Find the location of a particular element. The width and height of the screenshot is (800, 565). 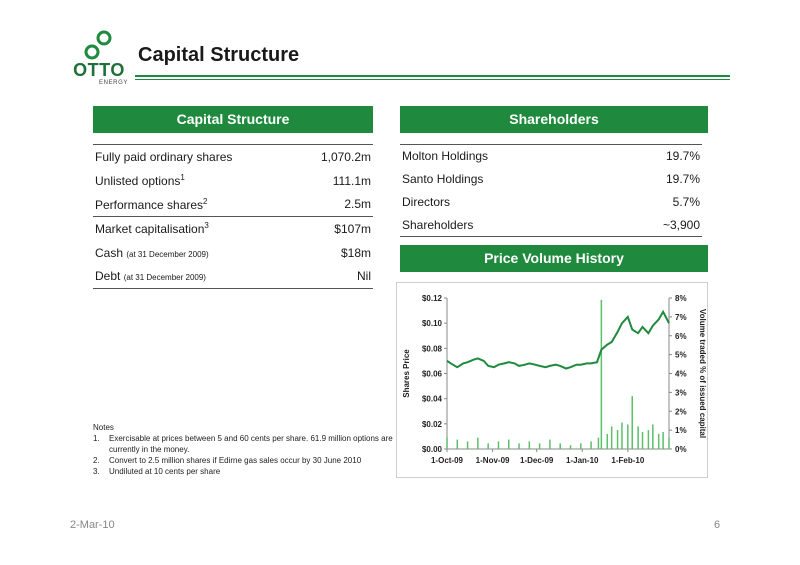

y2-tick-label: 1% is located at coordinates (681, 430).